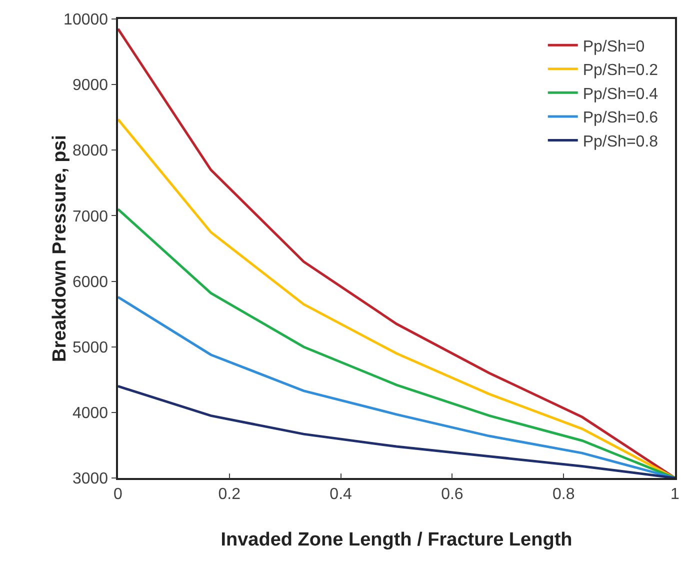 This screenshot has height=566, width=697. Describe the element at coordinates (675, 494) in the screenshot. I see `x-tick-label: 1` at that location.